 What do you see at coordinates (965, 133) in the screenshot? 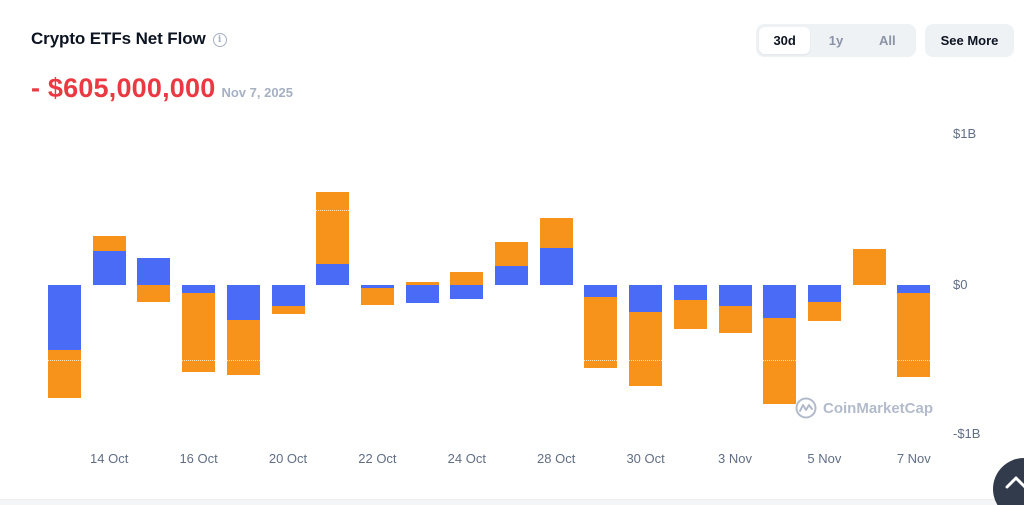
I see `y-axis-label: $1B` at bounding box center [965, 133].